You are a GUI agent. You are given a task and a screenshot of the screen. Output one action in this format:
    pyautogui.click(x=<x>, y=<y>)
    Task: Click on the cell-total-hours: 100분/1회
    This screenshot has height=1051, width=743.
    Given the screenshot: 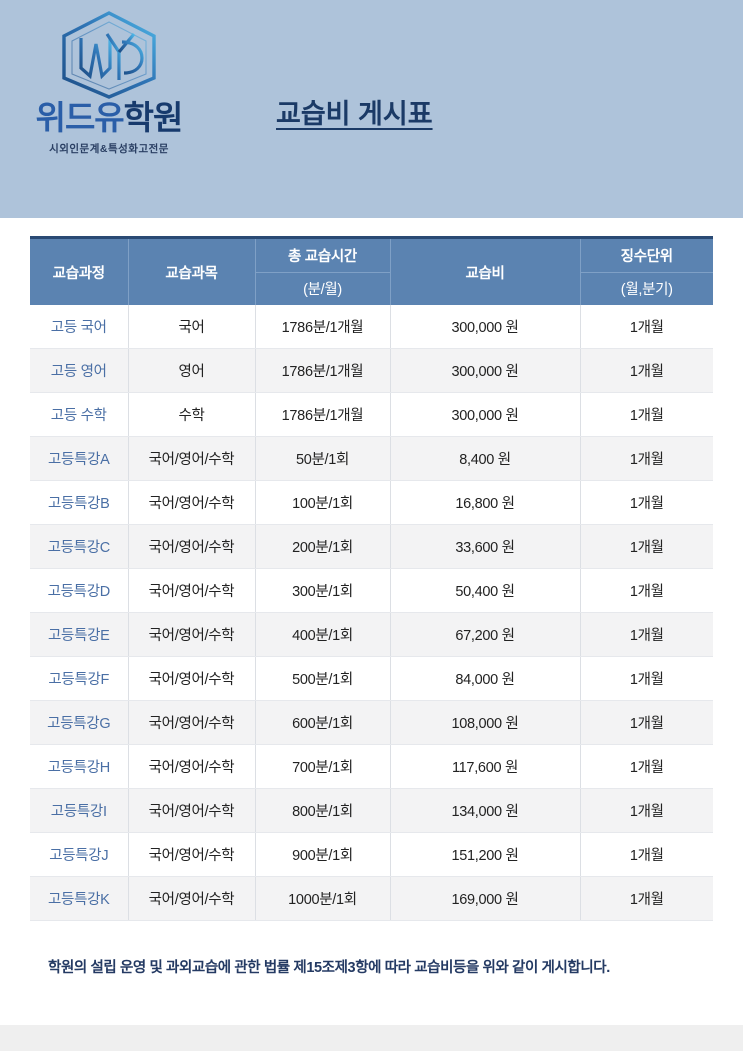 What is the action you would take?
    pyautogui.click(x=323, y=502)
    